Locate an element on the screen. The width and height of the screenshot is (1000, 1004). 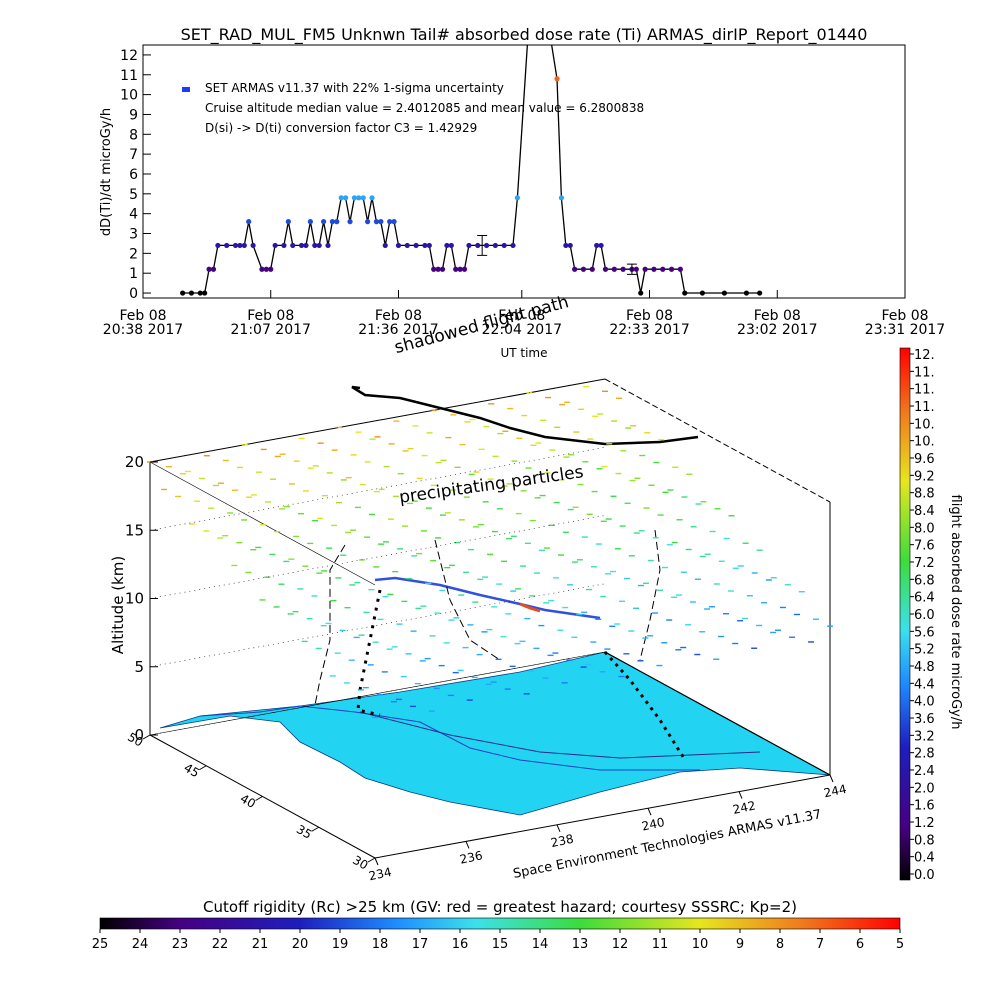
shadow-line is located at coordinates (467, 600).